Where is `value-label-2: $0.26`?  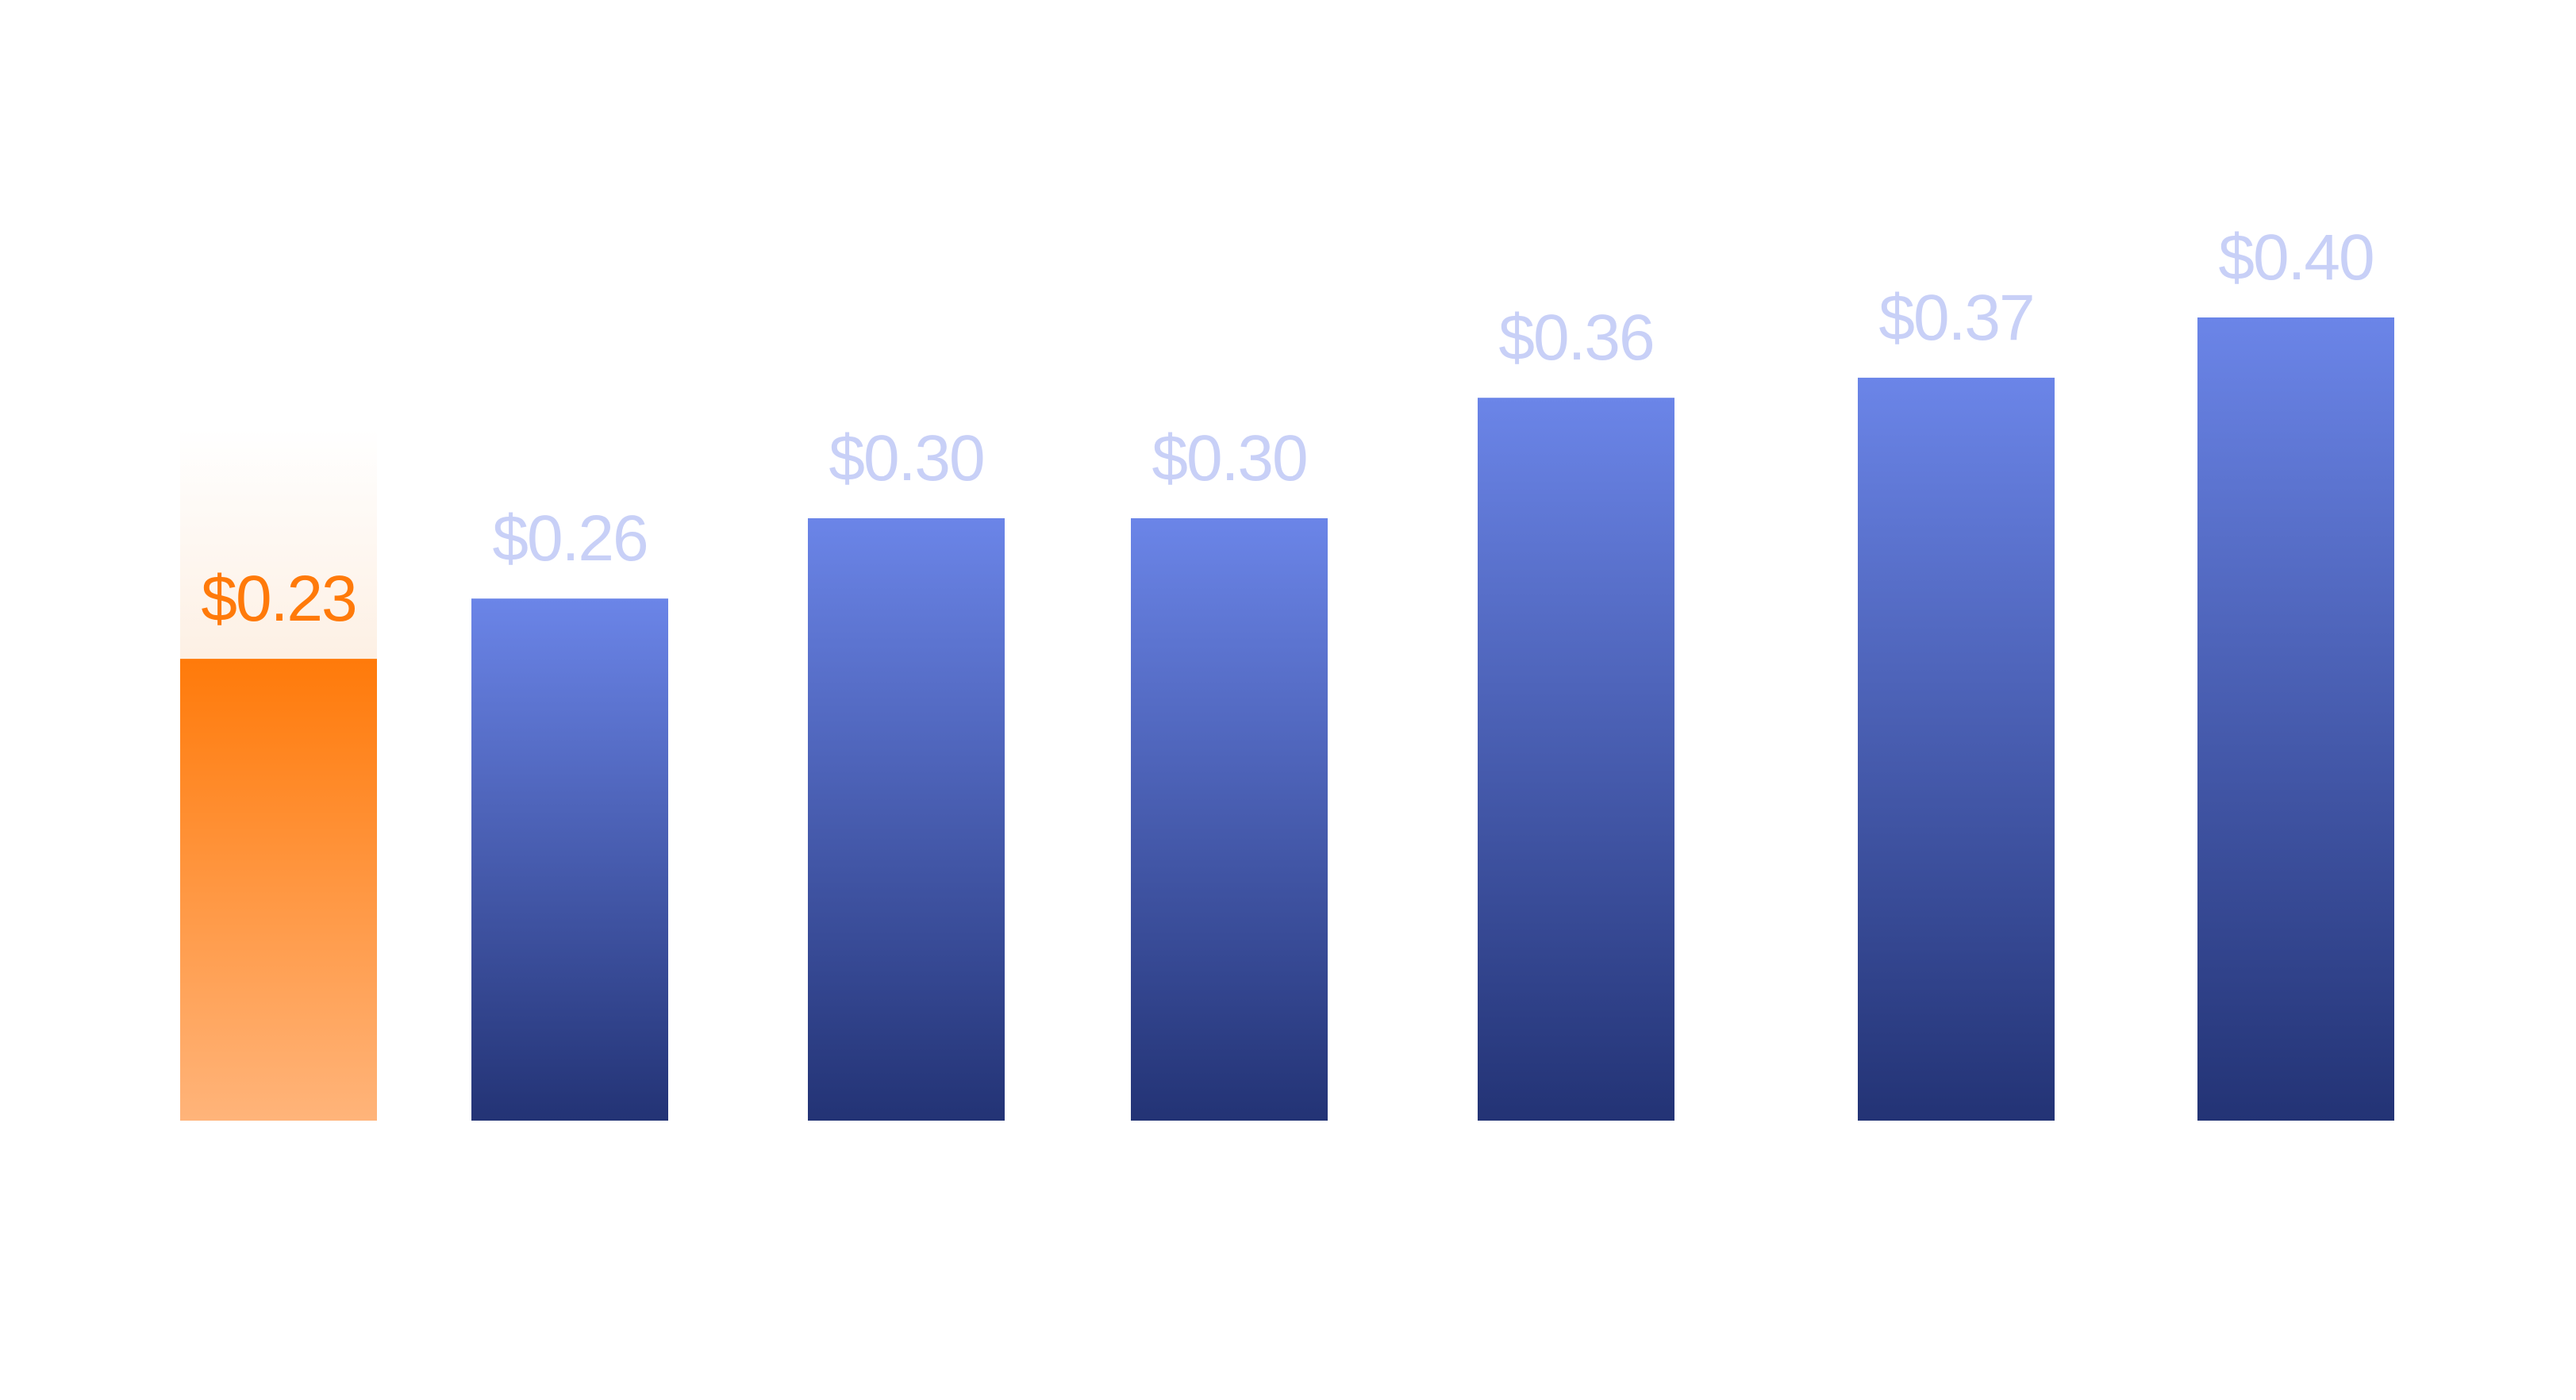 value-label-2: $0.26 is located at coordinates (569, 538).